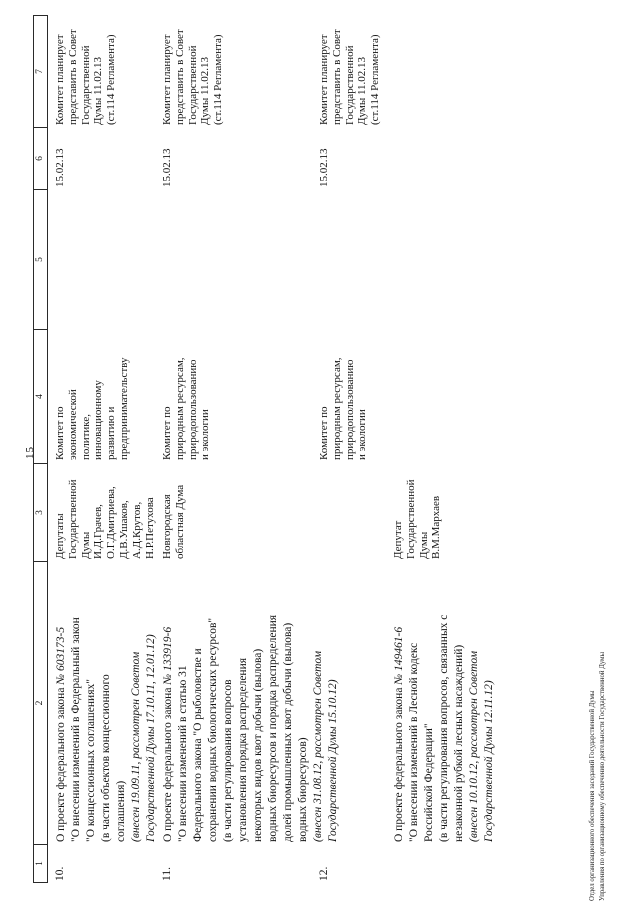 The image size is (640, 905). What do you see at coordinates (40, 71) in the screenshot?
I see `header-cell-7: 7` at bounding box center [40, 71].